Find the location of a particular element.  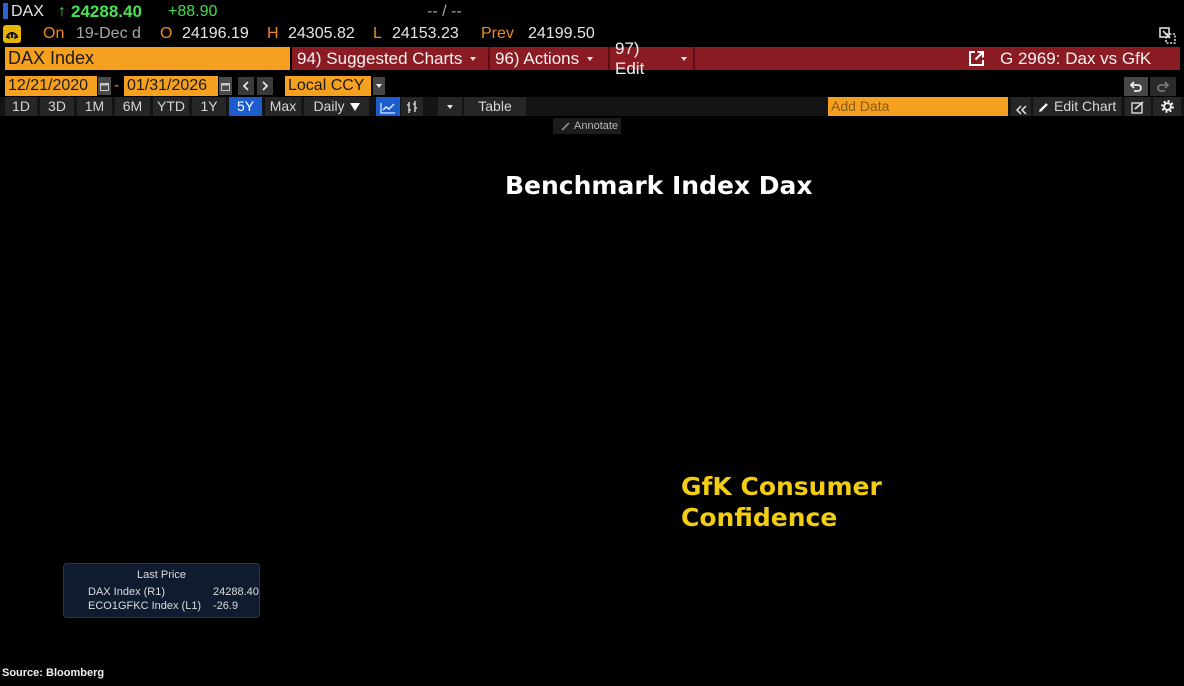

period-6m-button: 6M is located at coordinates (132, 106).